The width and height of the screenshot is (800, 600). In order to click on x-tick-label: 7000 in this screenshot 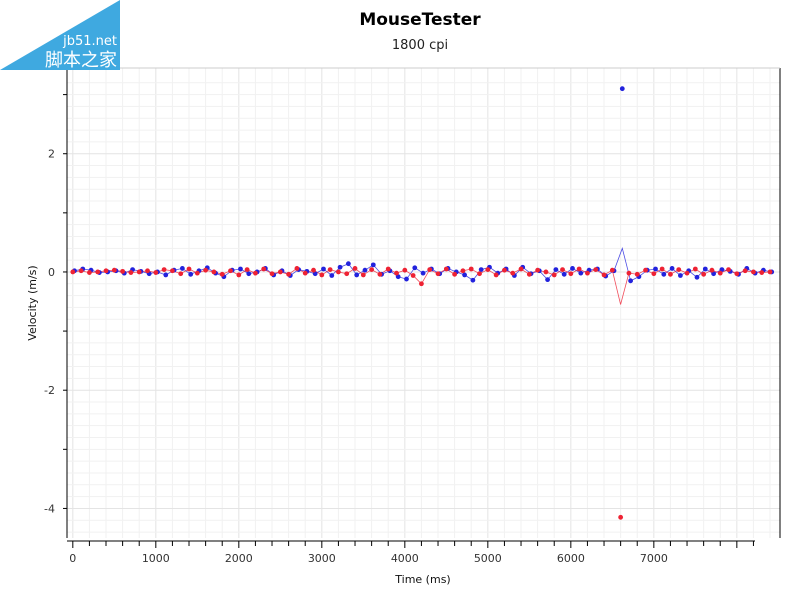, I will do `click(654, 558)`.